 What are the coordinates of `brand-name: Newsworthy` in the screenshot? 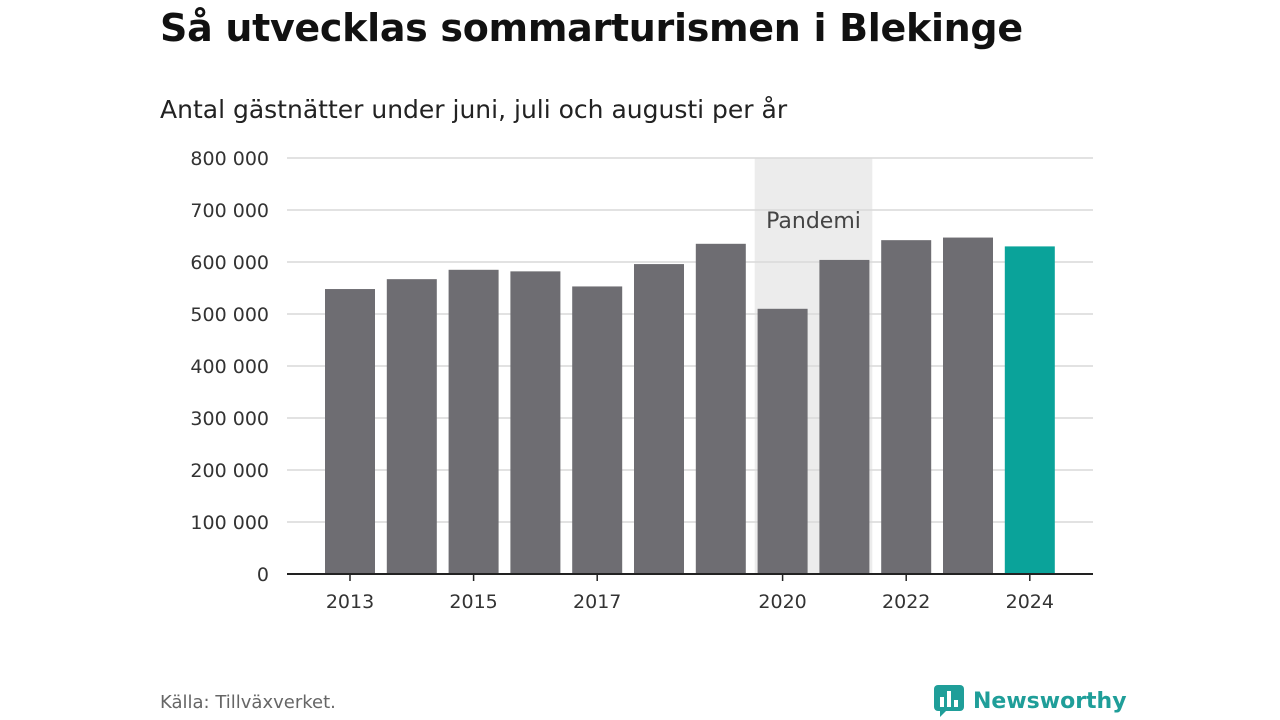 It's located at (1050, 701).